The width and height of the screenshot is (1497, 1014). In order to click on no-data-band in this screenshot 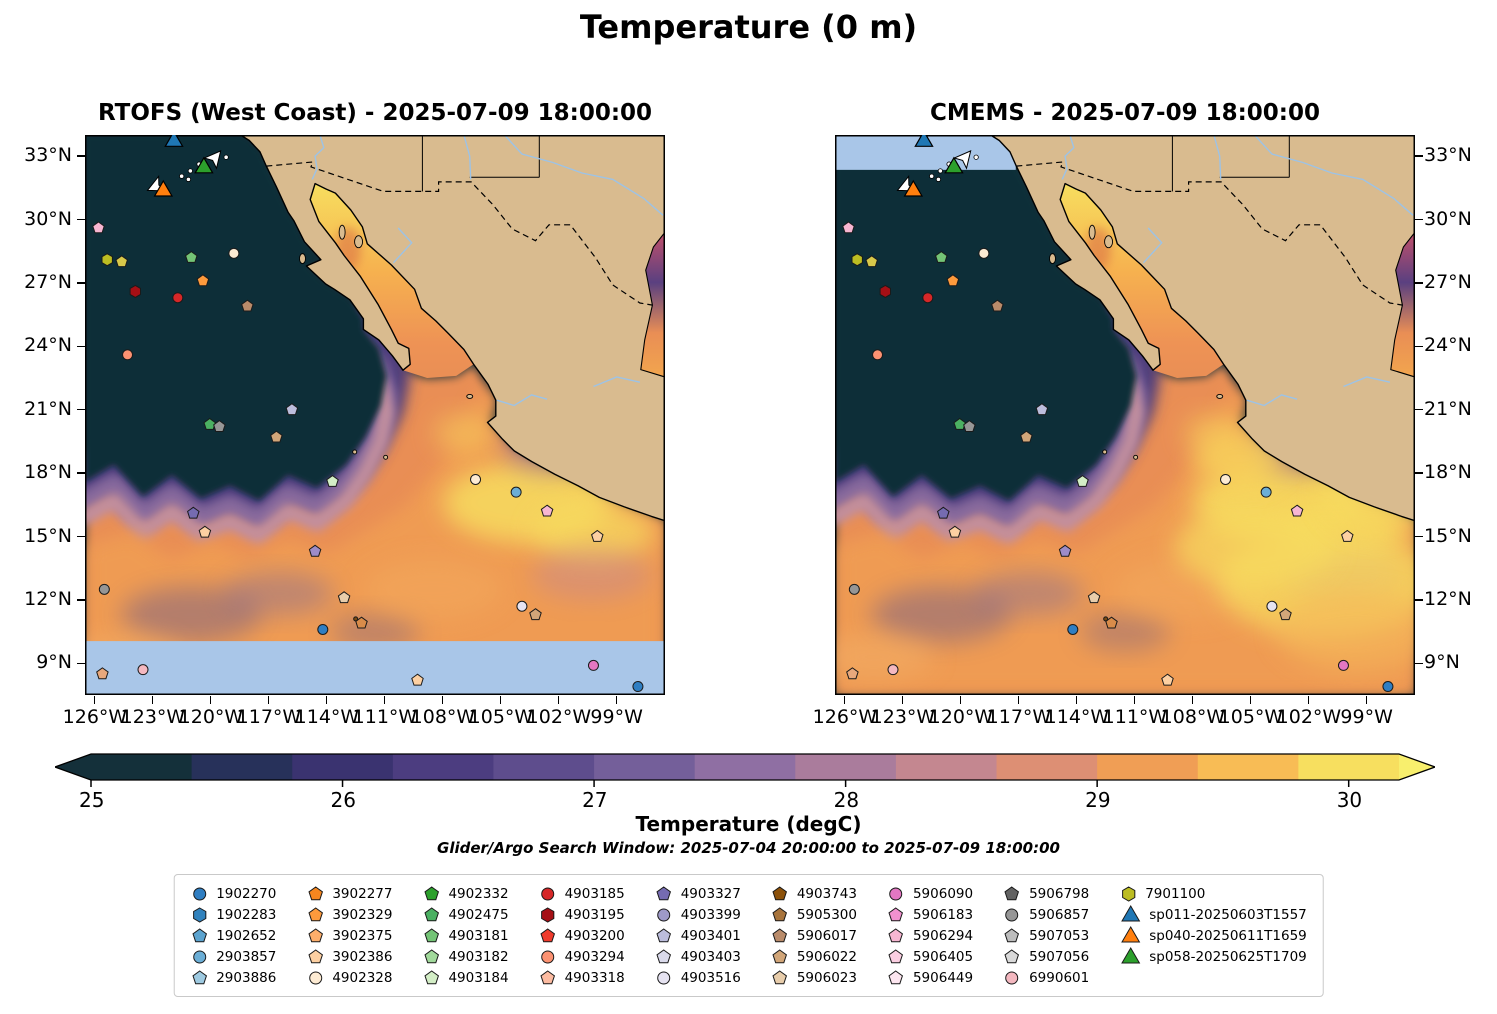, I will do `click(375, 668)`.